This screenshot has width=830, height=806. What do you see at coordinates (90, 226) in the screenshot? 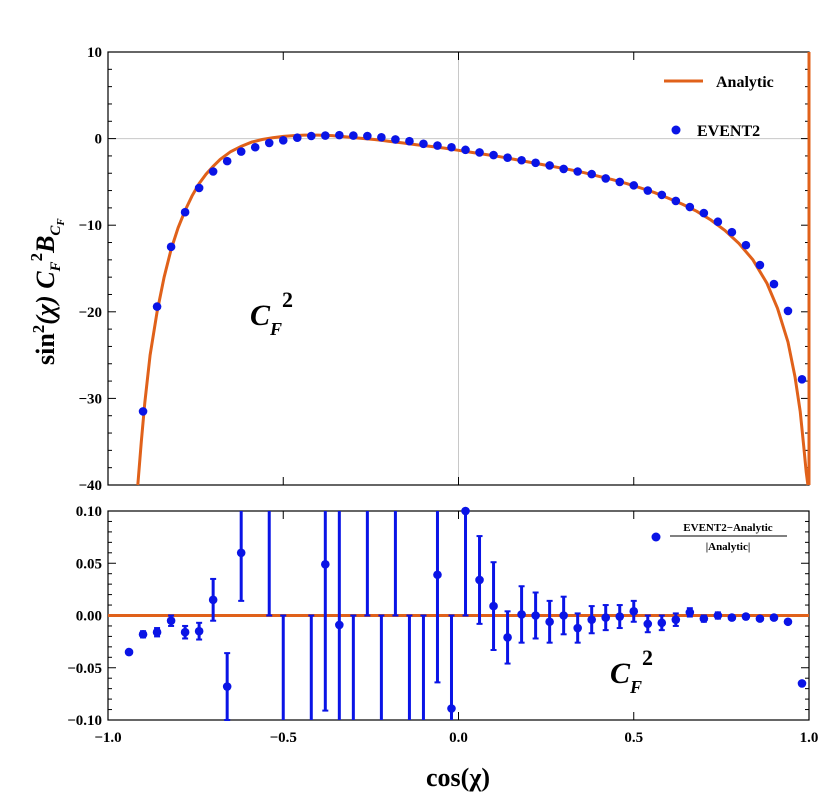
I see `main-y-tick-label: −10` at bounding box center [90, 226].